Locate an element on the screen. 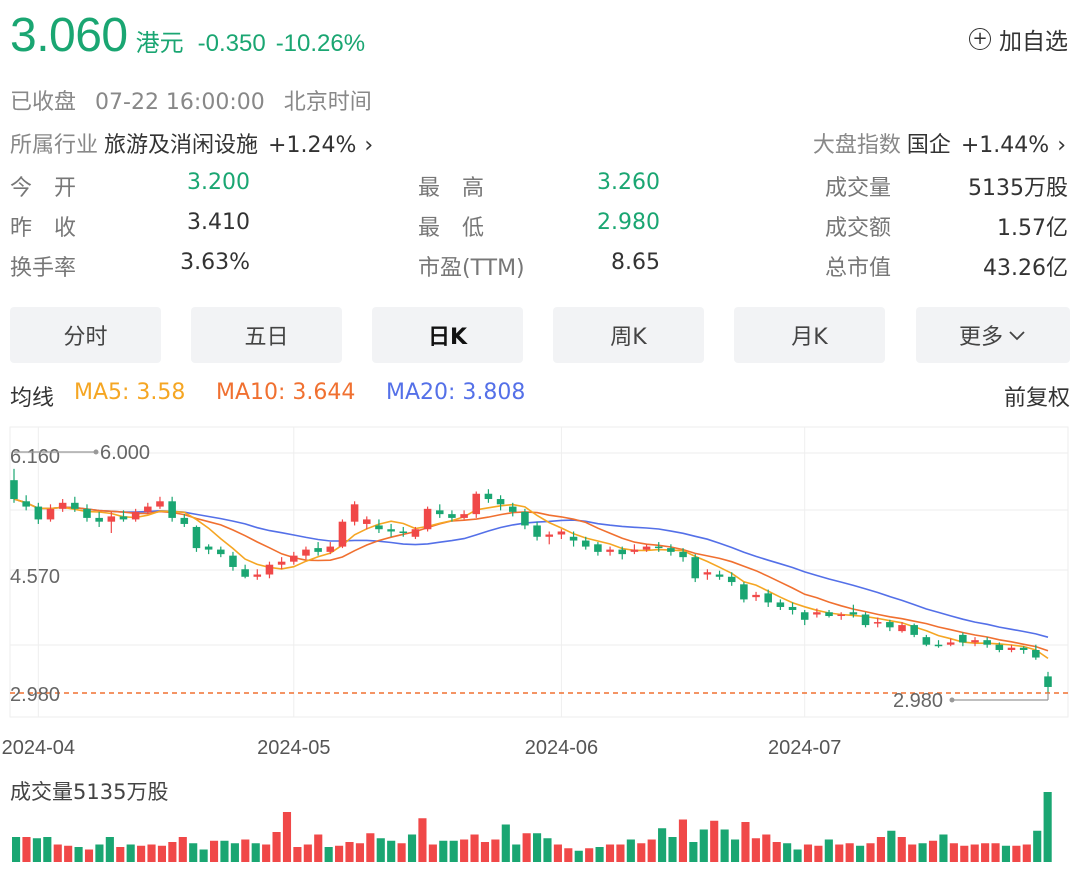  price-change-pct: -10.26% is located at coordinates (320, 43).